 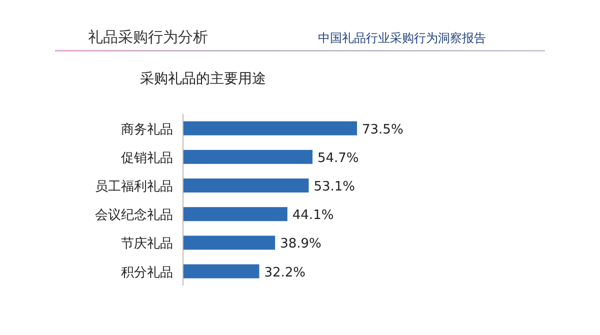 I want to click on title: 采购礼品的主要用途, so click(x=203, y=79).